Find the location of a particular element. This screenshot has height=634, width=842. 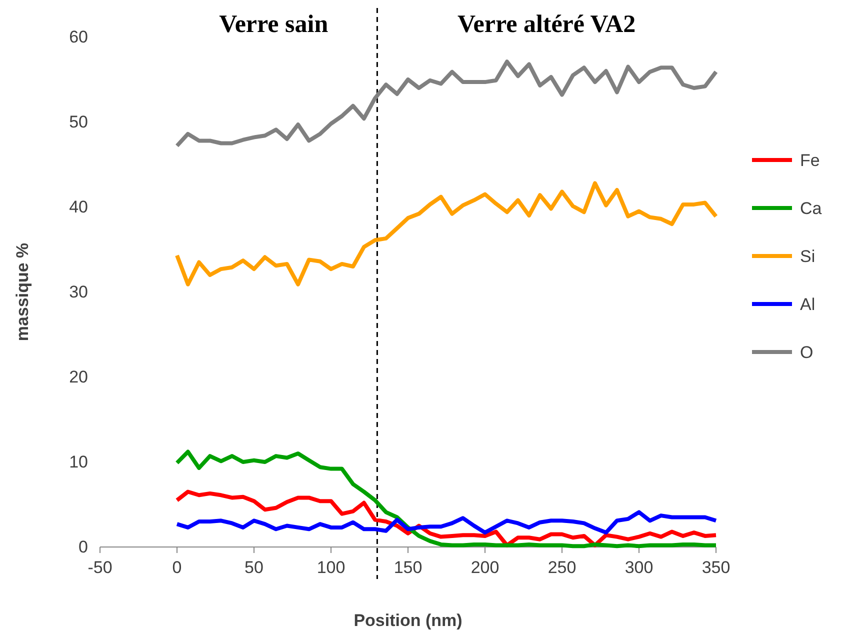

x-tick-label: 100 is located at coordinates (331, 567).